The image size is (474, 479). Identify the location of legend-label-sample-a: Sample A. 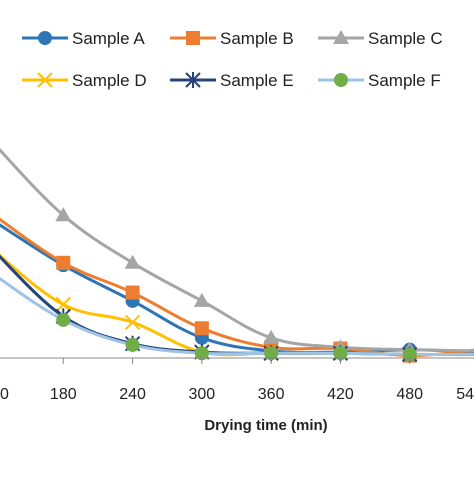
(108, 38).